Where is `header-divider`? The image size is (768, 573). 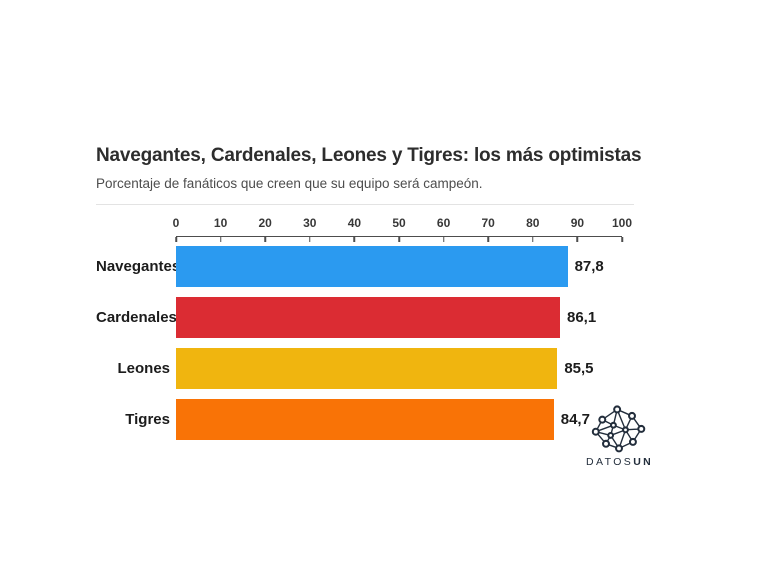
header-divider is located at coordinates (365, 205).